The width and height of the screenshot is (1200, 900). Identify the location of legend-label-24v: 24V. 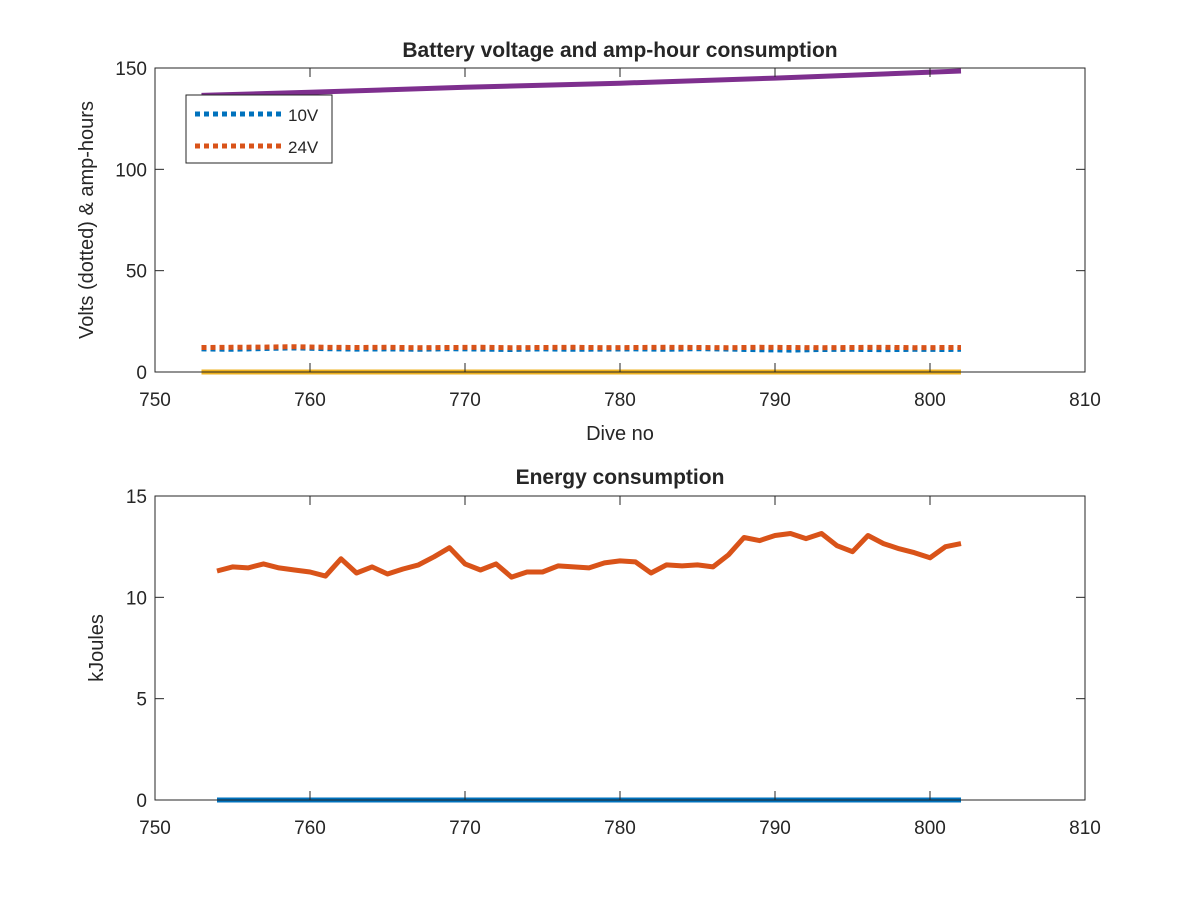
(303, 147).